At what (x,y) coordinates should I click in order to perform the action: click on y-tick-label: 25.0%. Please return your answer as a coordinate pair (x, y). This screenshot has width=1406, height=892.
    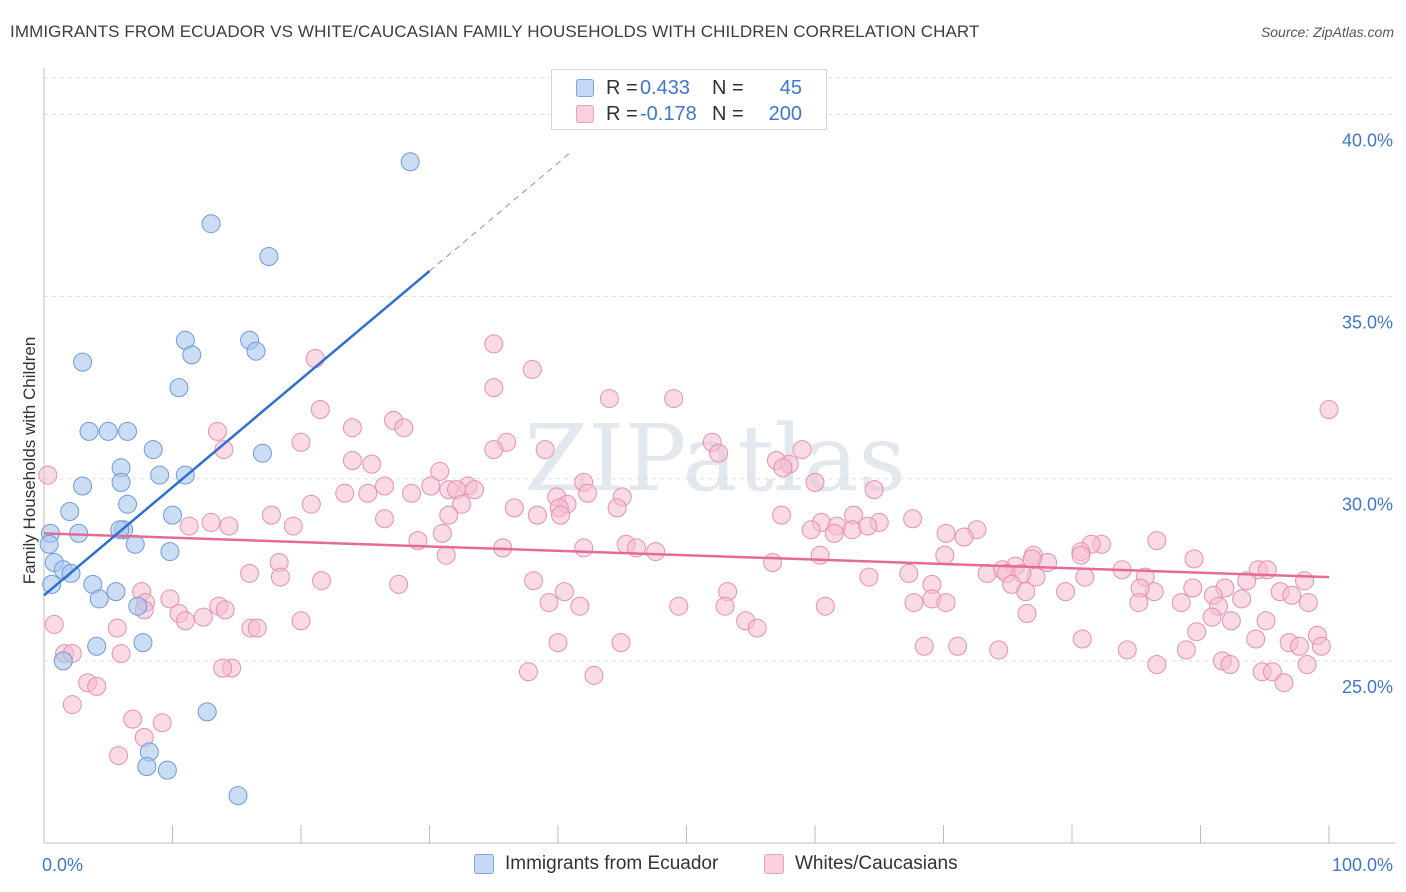
    Looking at the image, I should click on (1367, 687).